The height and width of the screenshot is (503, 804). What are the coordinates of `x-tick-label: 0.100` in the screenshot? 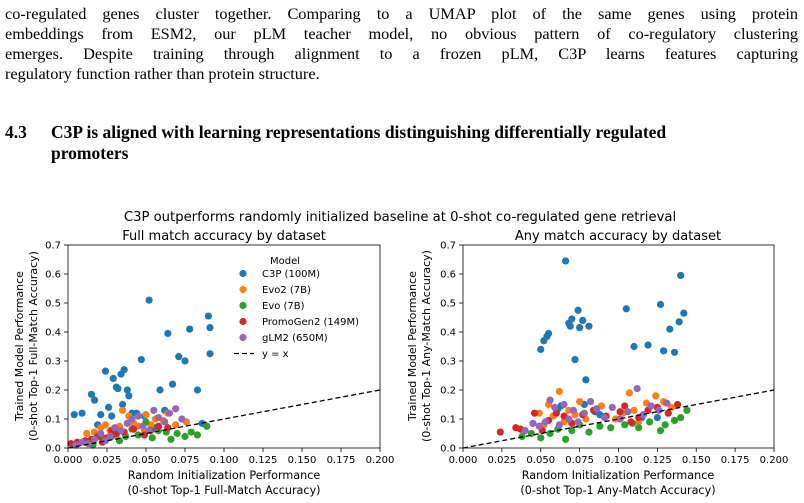 It's located at (224, 460).